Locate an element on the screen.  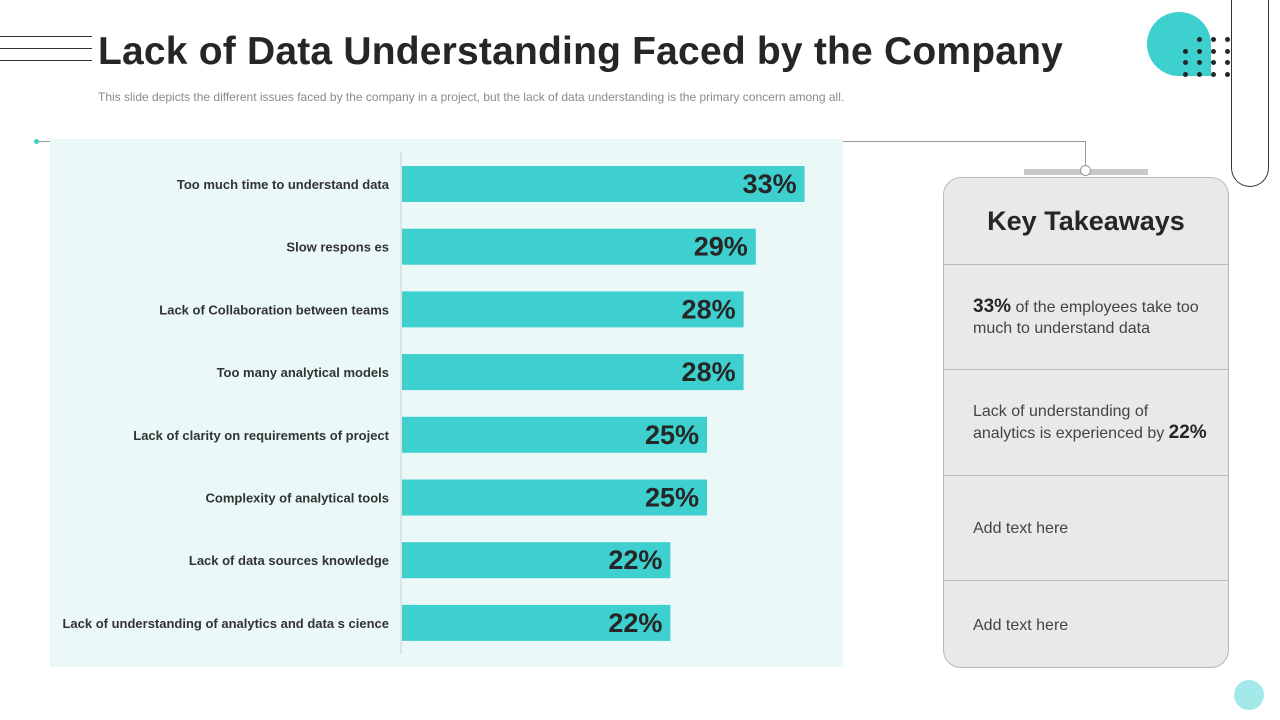
connector-vertical-line is located at coordinates (1085, 155).